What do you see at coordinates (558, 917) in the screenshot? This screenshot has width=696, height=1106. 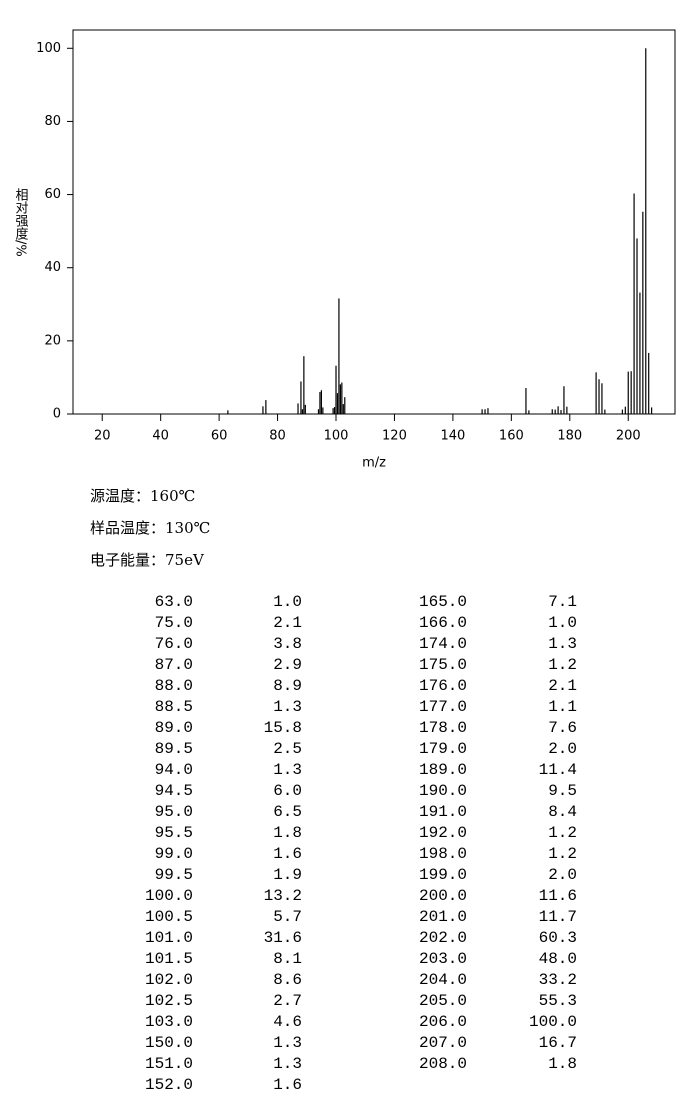 I see `table-intensity: 11.7` at bounding box center [558, 917].